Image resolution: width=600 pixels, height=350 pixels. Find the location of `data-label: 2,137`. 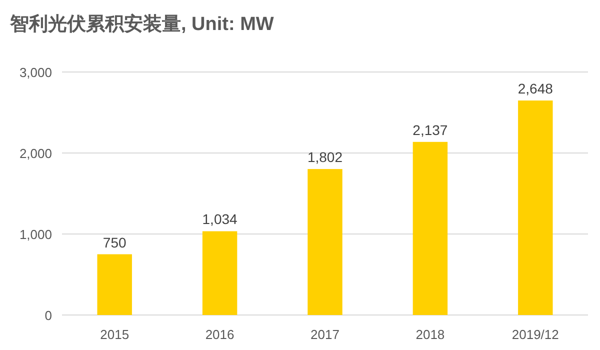

data-label: 2,137 is located at coordinates (430, 130).